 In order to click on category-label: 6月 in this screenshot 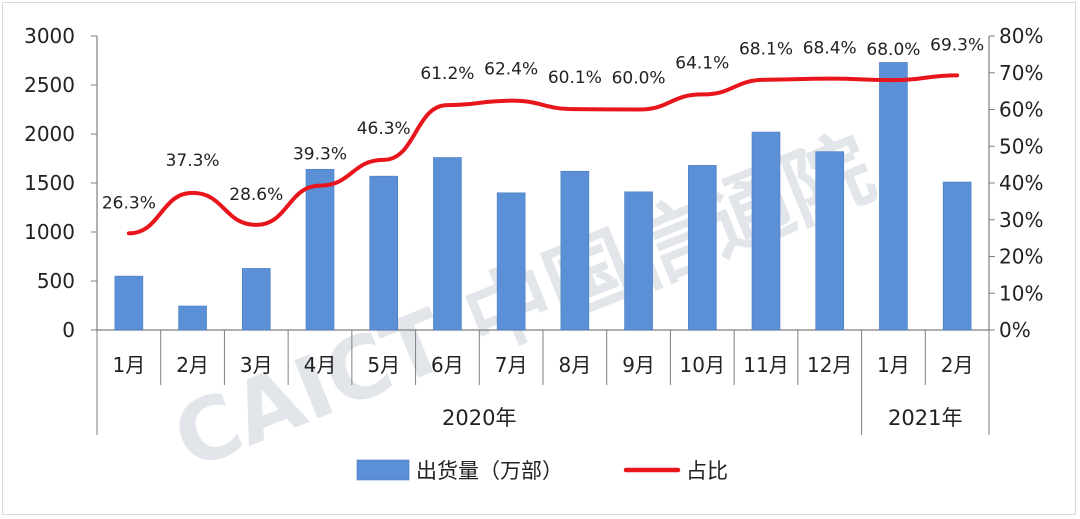, I will do `click(447, 365)`.